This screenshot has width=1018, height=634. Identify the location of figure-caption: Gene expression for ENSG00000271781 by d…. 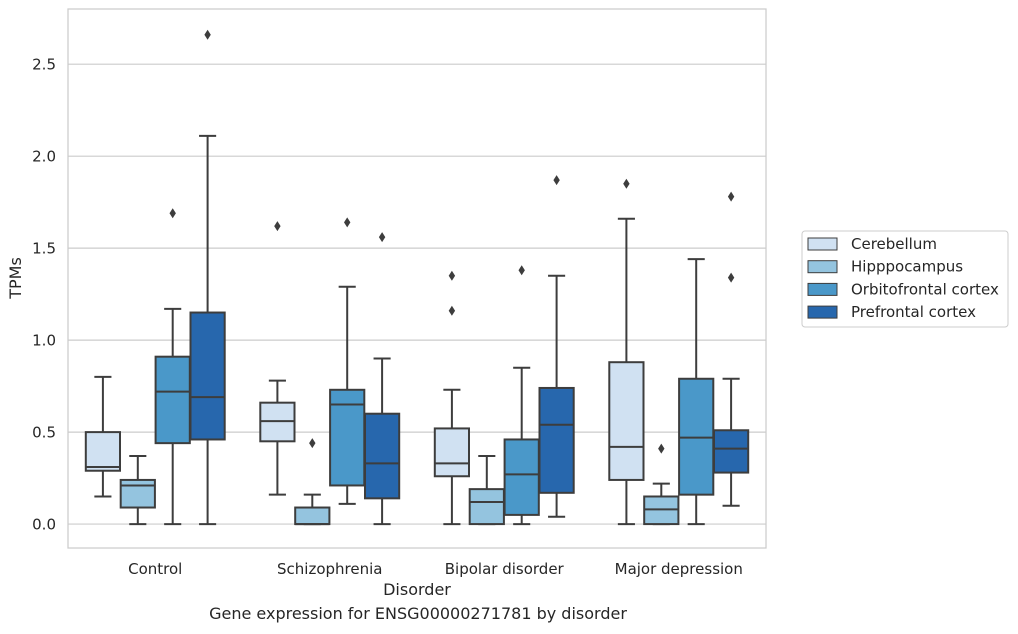
(418, 613).